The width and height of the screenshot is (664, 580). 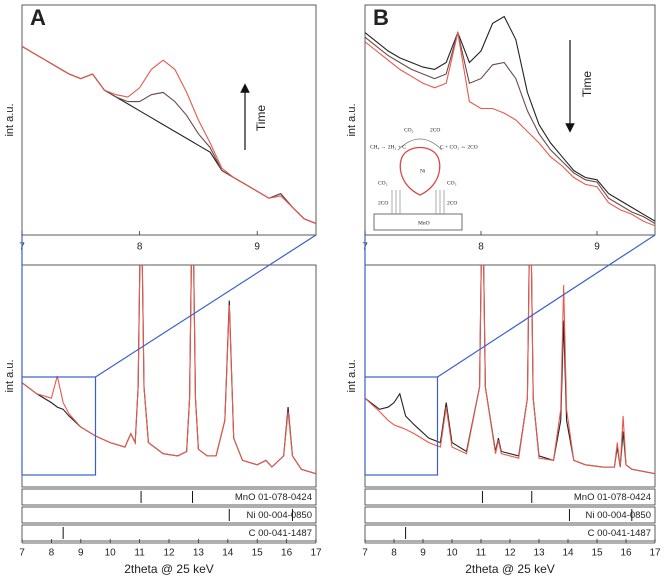 What do you see at coordinates (388, 147) in the screenshot?
I see `inset-label: CH₄ → 2H₂ + C` at bounding box center [388, 147].